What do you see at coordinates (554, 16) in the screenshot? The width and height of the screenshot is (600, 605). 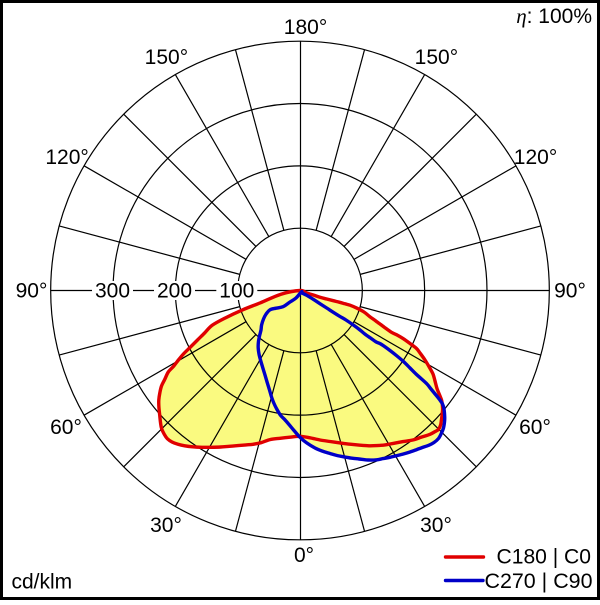 I see `svg-text: η: 100%` at bounding box center [554, 16].